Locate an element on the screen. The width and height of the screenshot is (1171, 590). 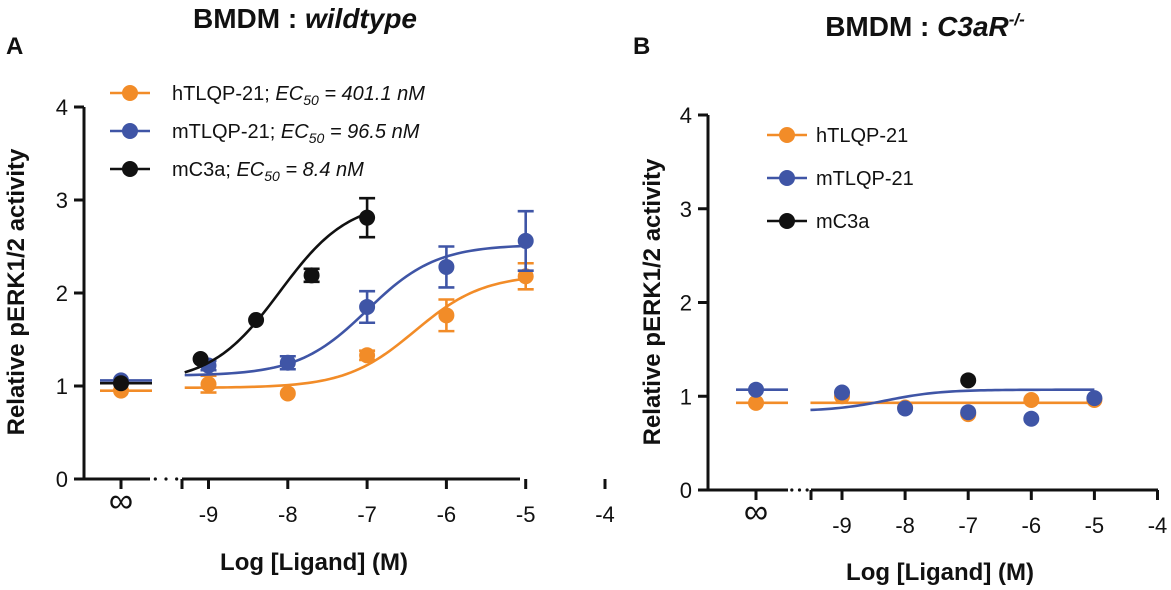
legend-item: mTLQP-21 is located at coordinates (840, 179).